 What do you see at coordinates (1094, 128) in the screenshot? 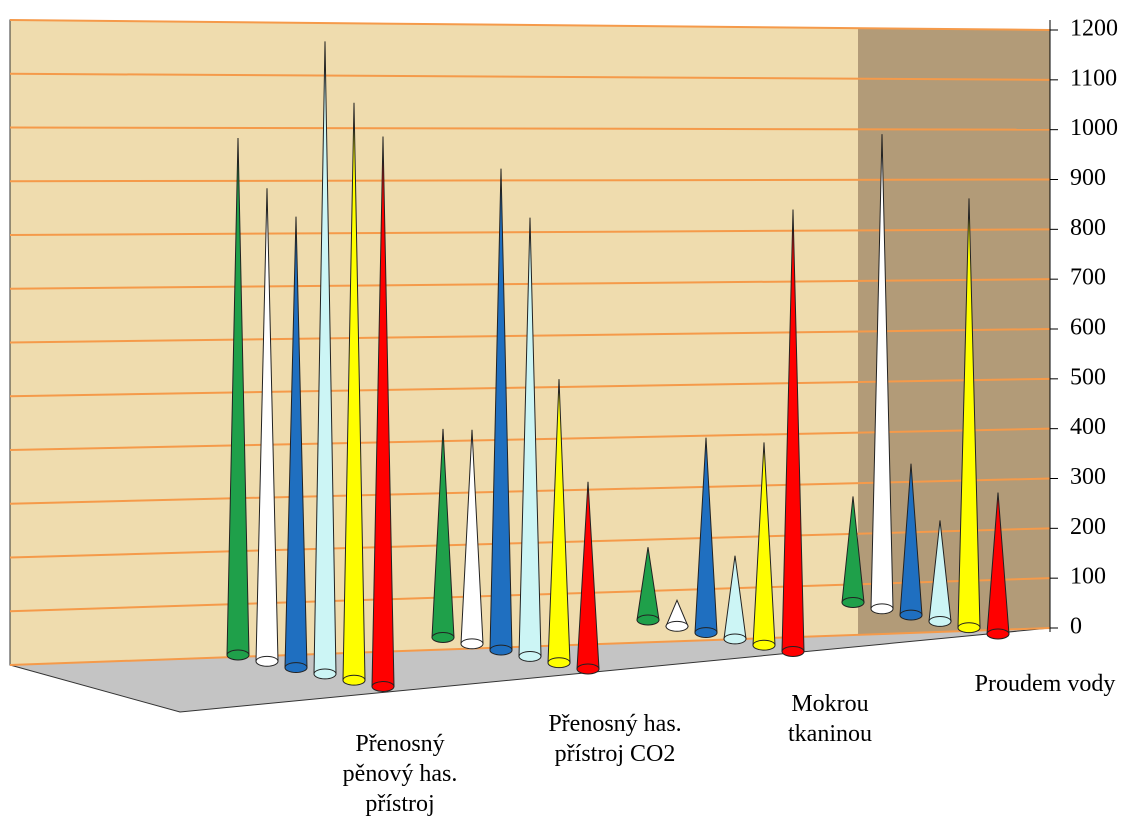
I see `y-tick-label: 1000` at bounding box center [1094, 128].